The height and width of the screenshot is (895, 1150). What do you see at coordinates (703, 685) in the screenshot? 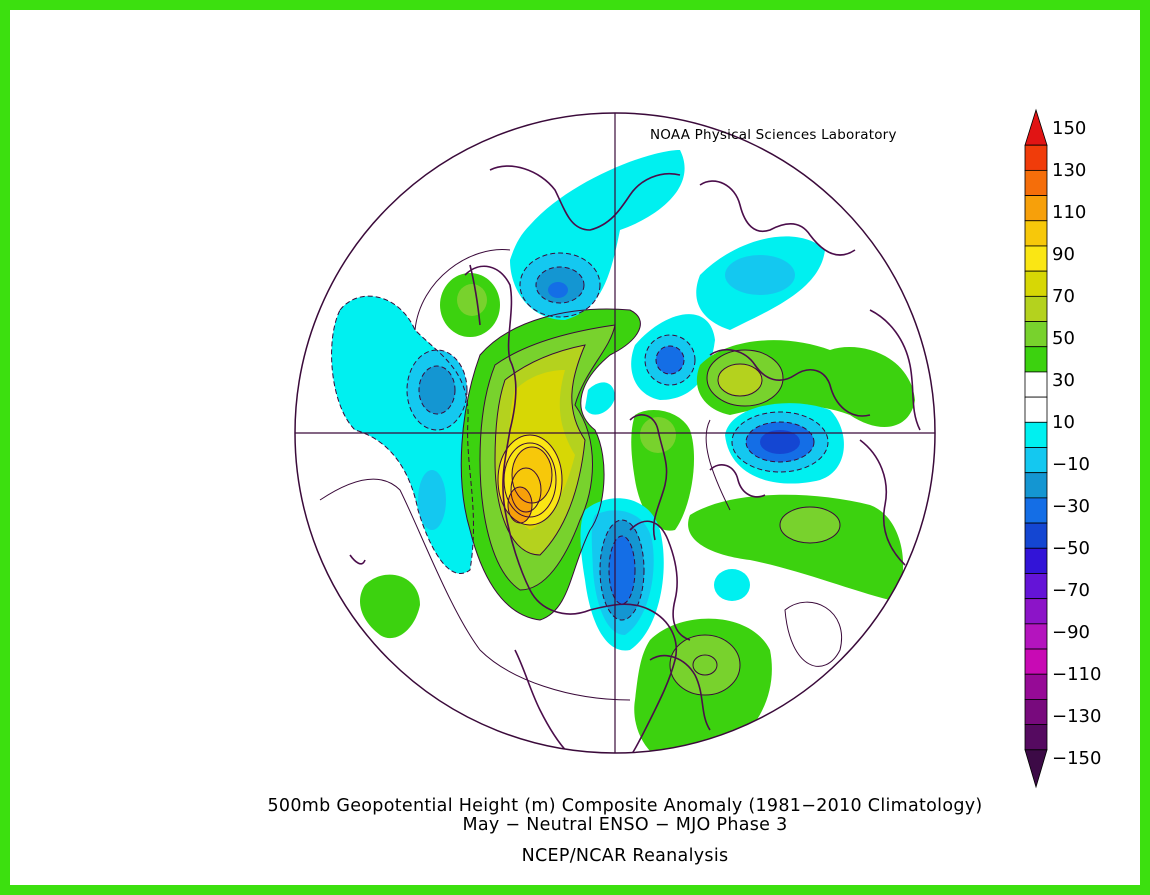
I see `anomaly-atlantic-positive` at bounding box center [703, 685].